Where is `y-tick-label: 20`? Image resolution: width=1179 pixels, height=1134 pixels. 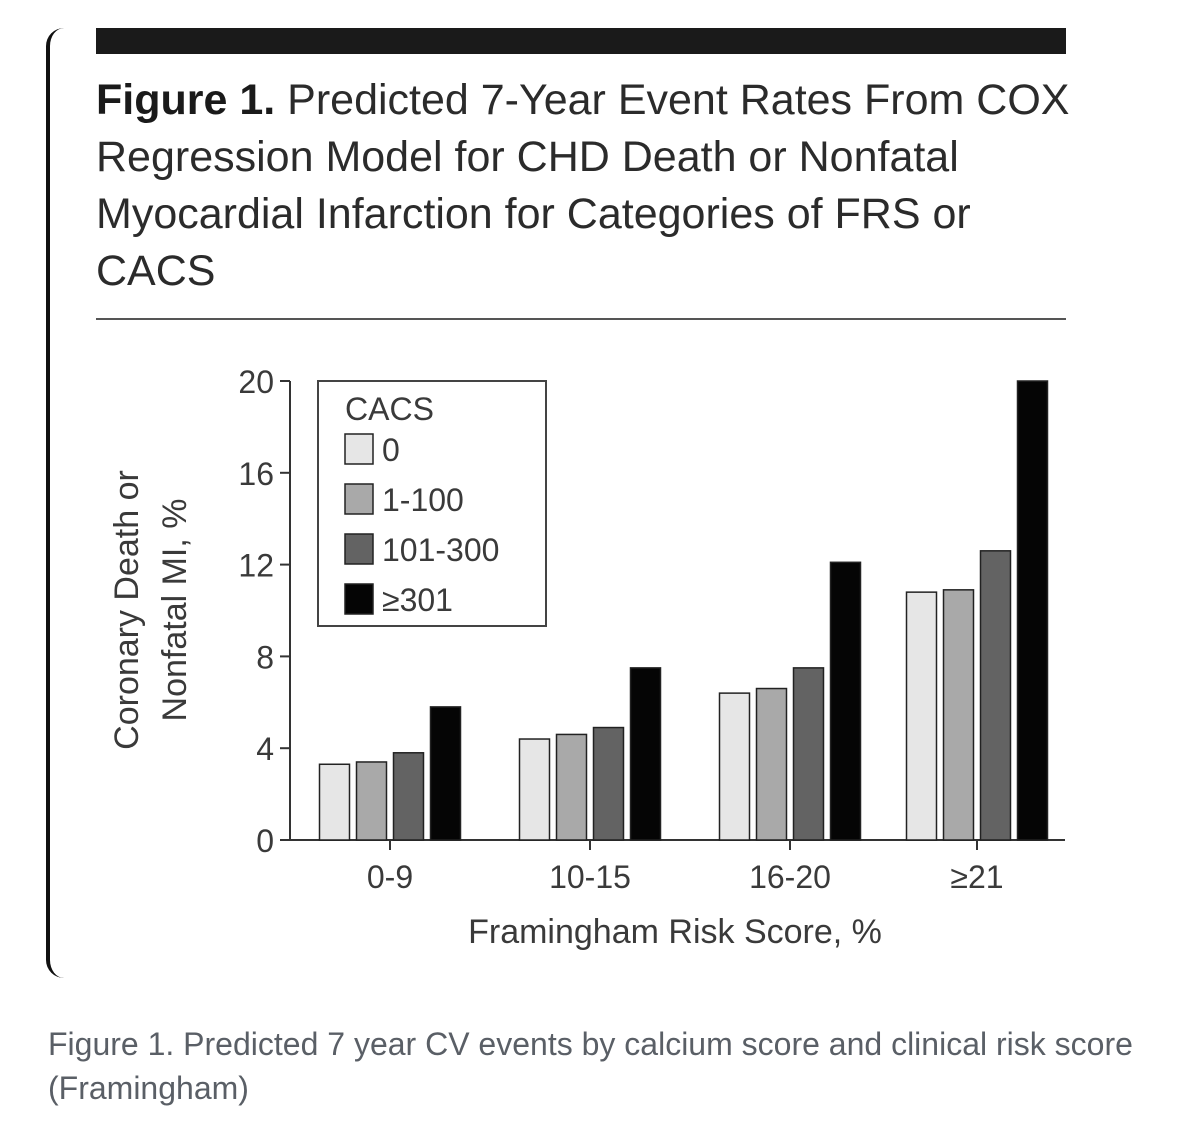 y-tick-label: 20 is located at coordinates (256, 382).